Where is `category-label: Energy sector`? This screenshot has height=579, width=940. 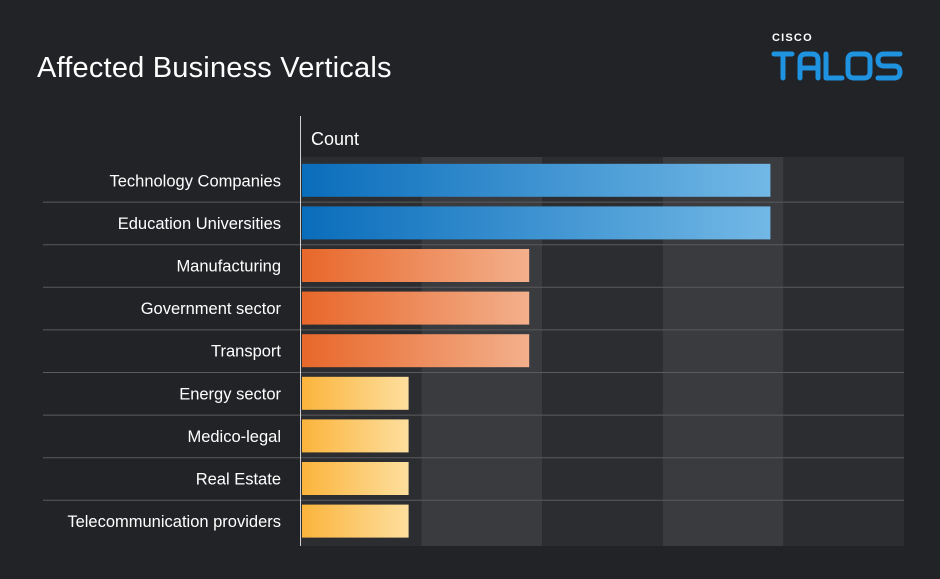
category-label: Energy sector is located at coordinates (230, 394).